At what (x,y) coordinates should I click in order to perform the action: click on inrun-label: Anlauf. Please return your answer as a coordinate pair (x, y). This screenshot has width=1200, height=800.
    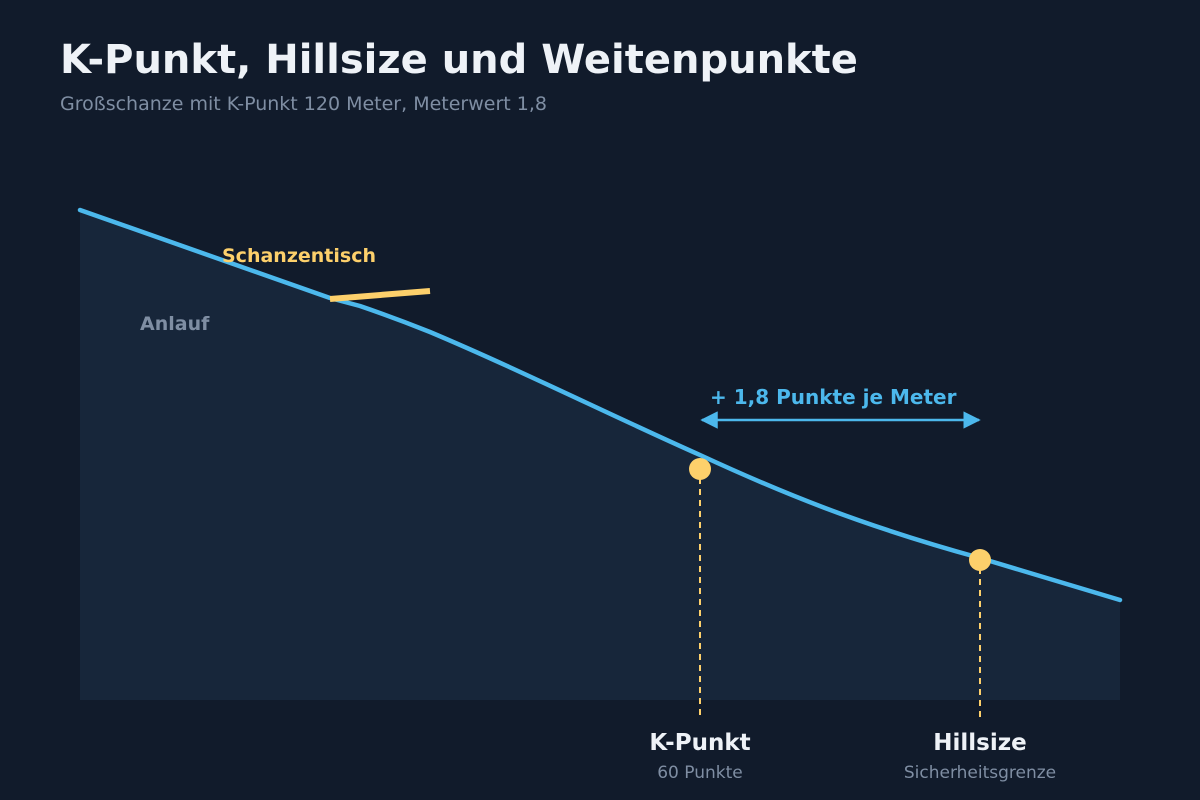
    Looking at the image, I should click on (175, 324).